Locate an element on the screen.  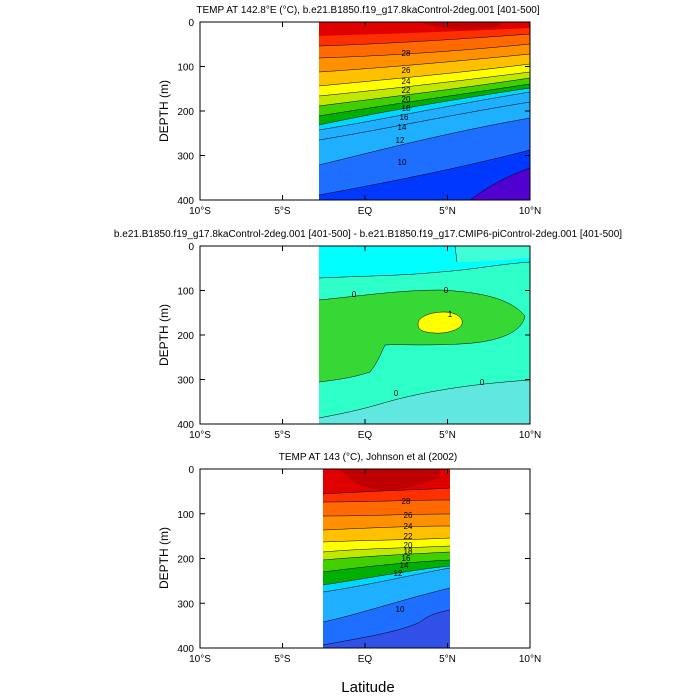
contour-label: 1 is located at coordinates (450, 314).